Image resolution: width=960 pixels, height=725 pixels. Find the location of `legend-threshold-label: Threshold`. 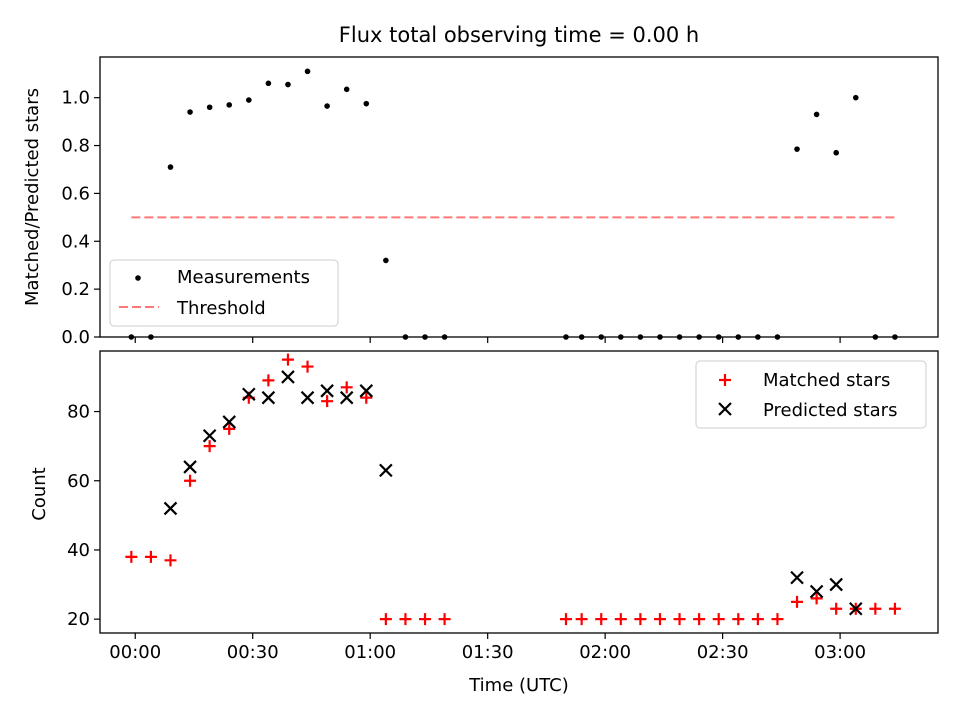

legend-threshold-label: Threshold is located at coordinates (221, 308).